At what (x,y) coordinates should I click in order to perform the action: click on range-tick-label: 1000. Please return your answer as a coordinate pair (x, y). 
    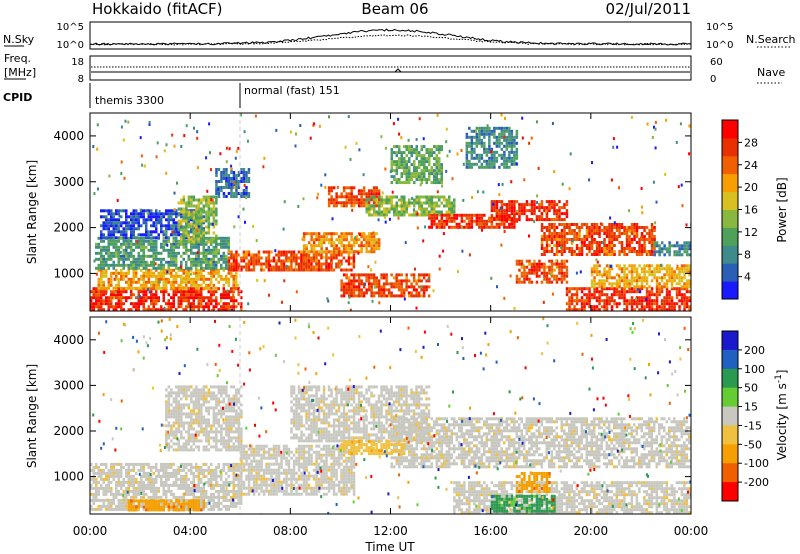
    Looking at the image, I should click on (68, 273).